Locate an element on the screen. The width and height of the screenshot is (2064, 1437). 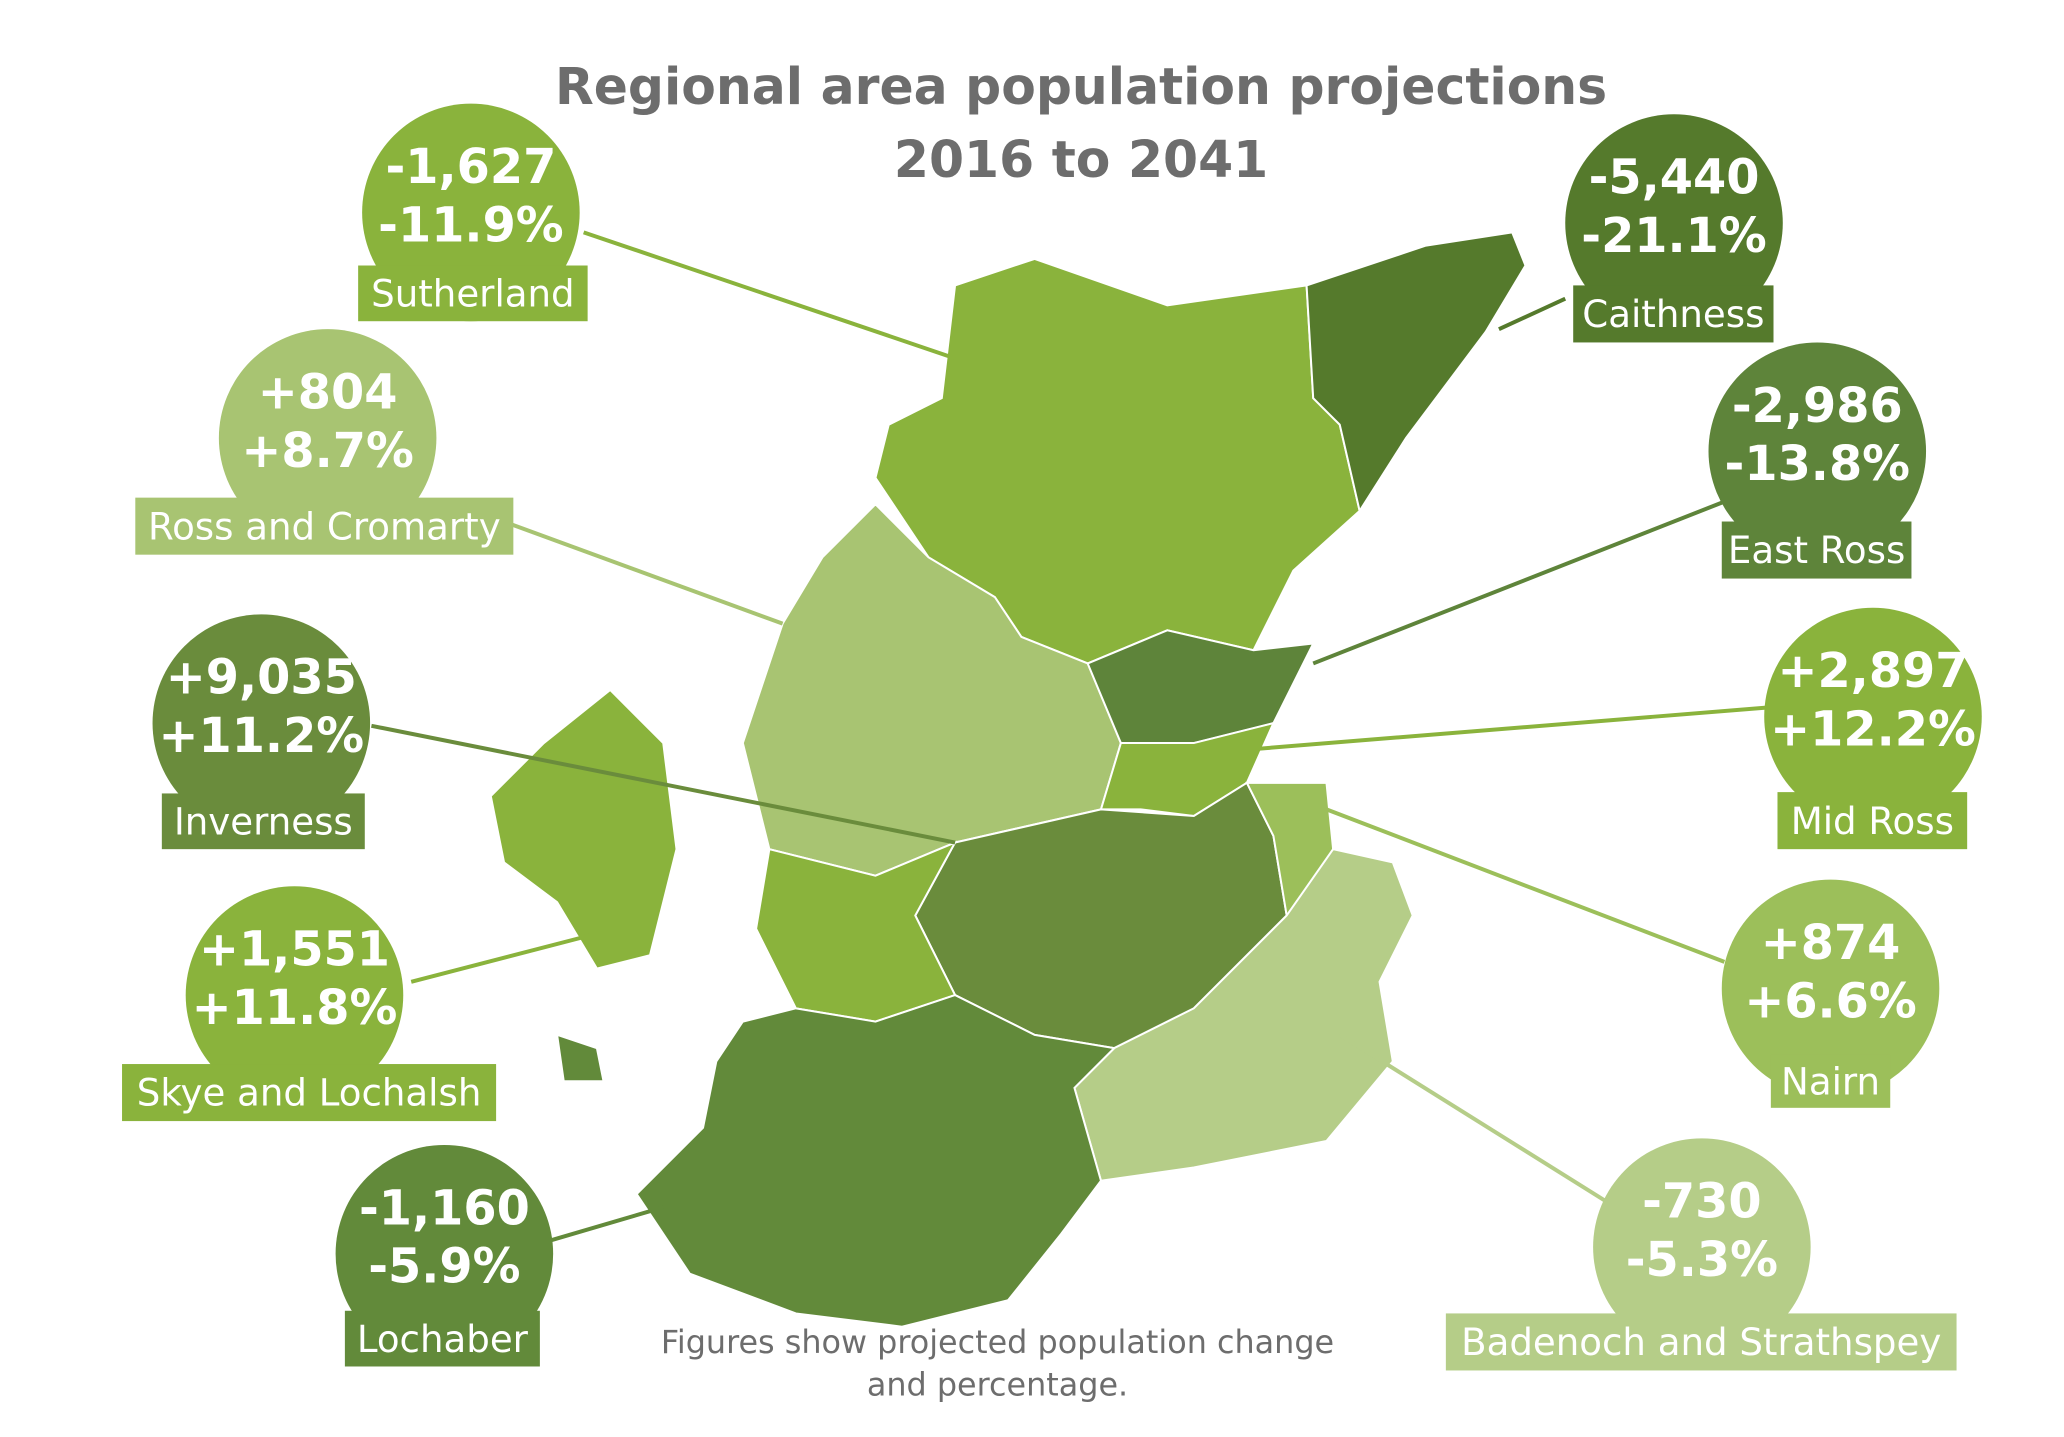
title-line: Regional area population projections is located at coordinates (1081, 86).